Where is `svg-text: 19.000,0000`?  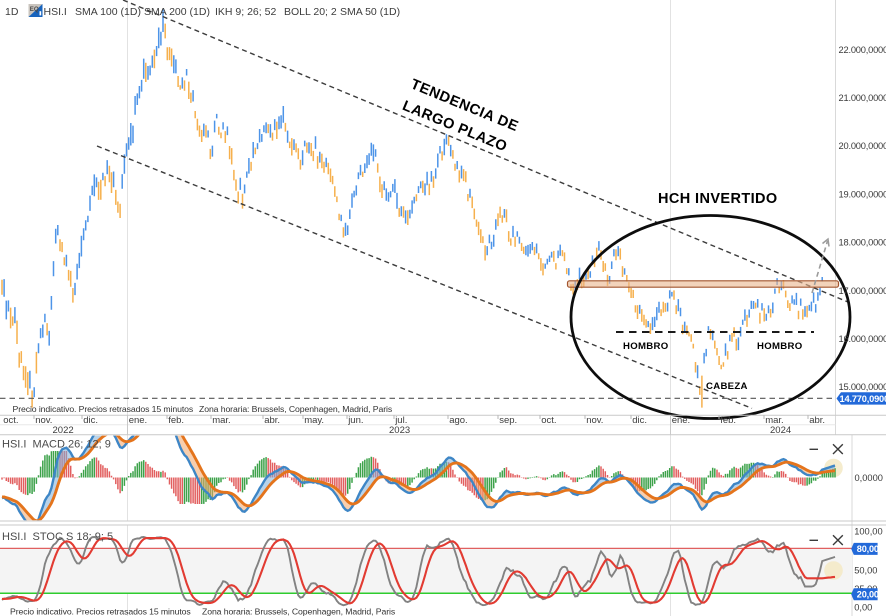
svg-text: 19.000,0000 is located at coordinates (862, 194).